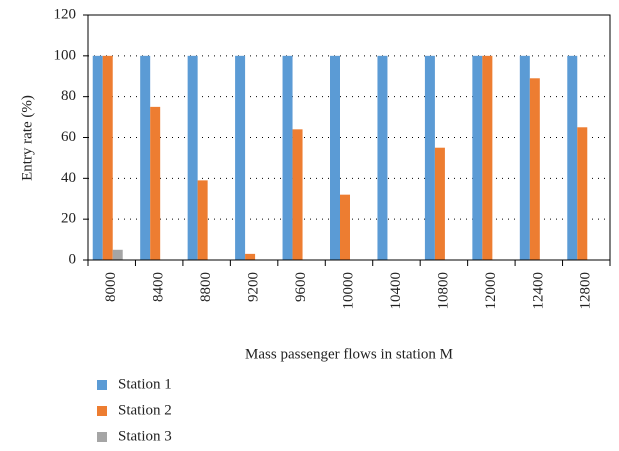  Describe the element at coordinates (68, 219) in the screenshot. I see `y-tick-label: 20` at that location.